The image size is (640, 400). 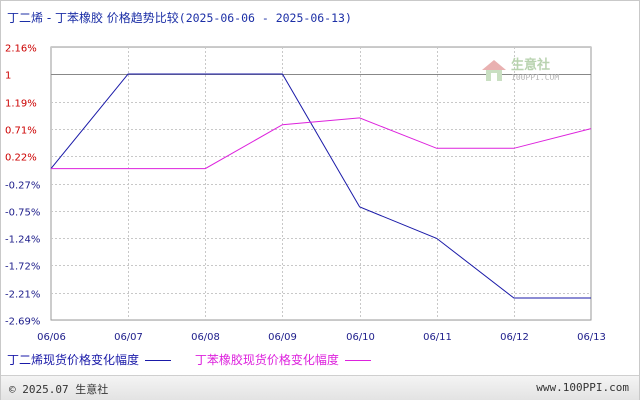 I want to click on x-tick-label: 06/08, so click(x=205, y=337).